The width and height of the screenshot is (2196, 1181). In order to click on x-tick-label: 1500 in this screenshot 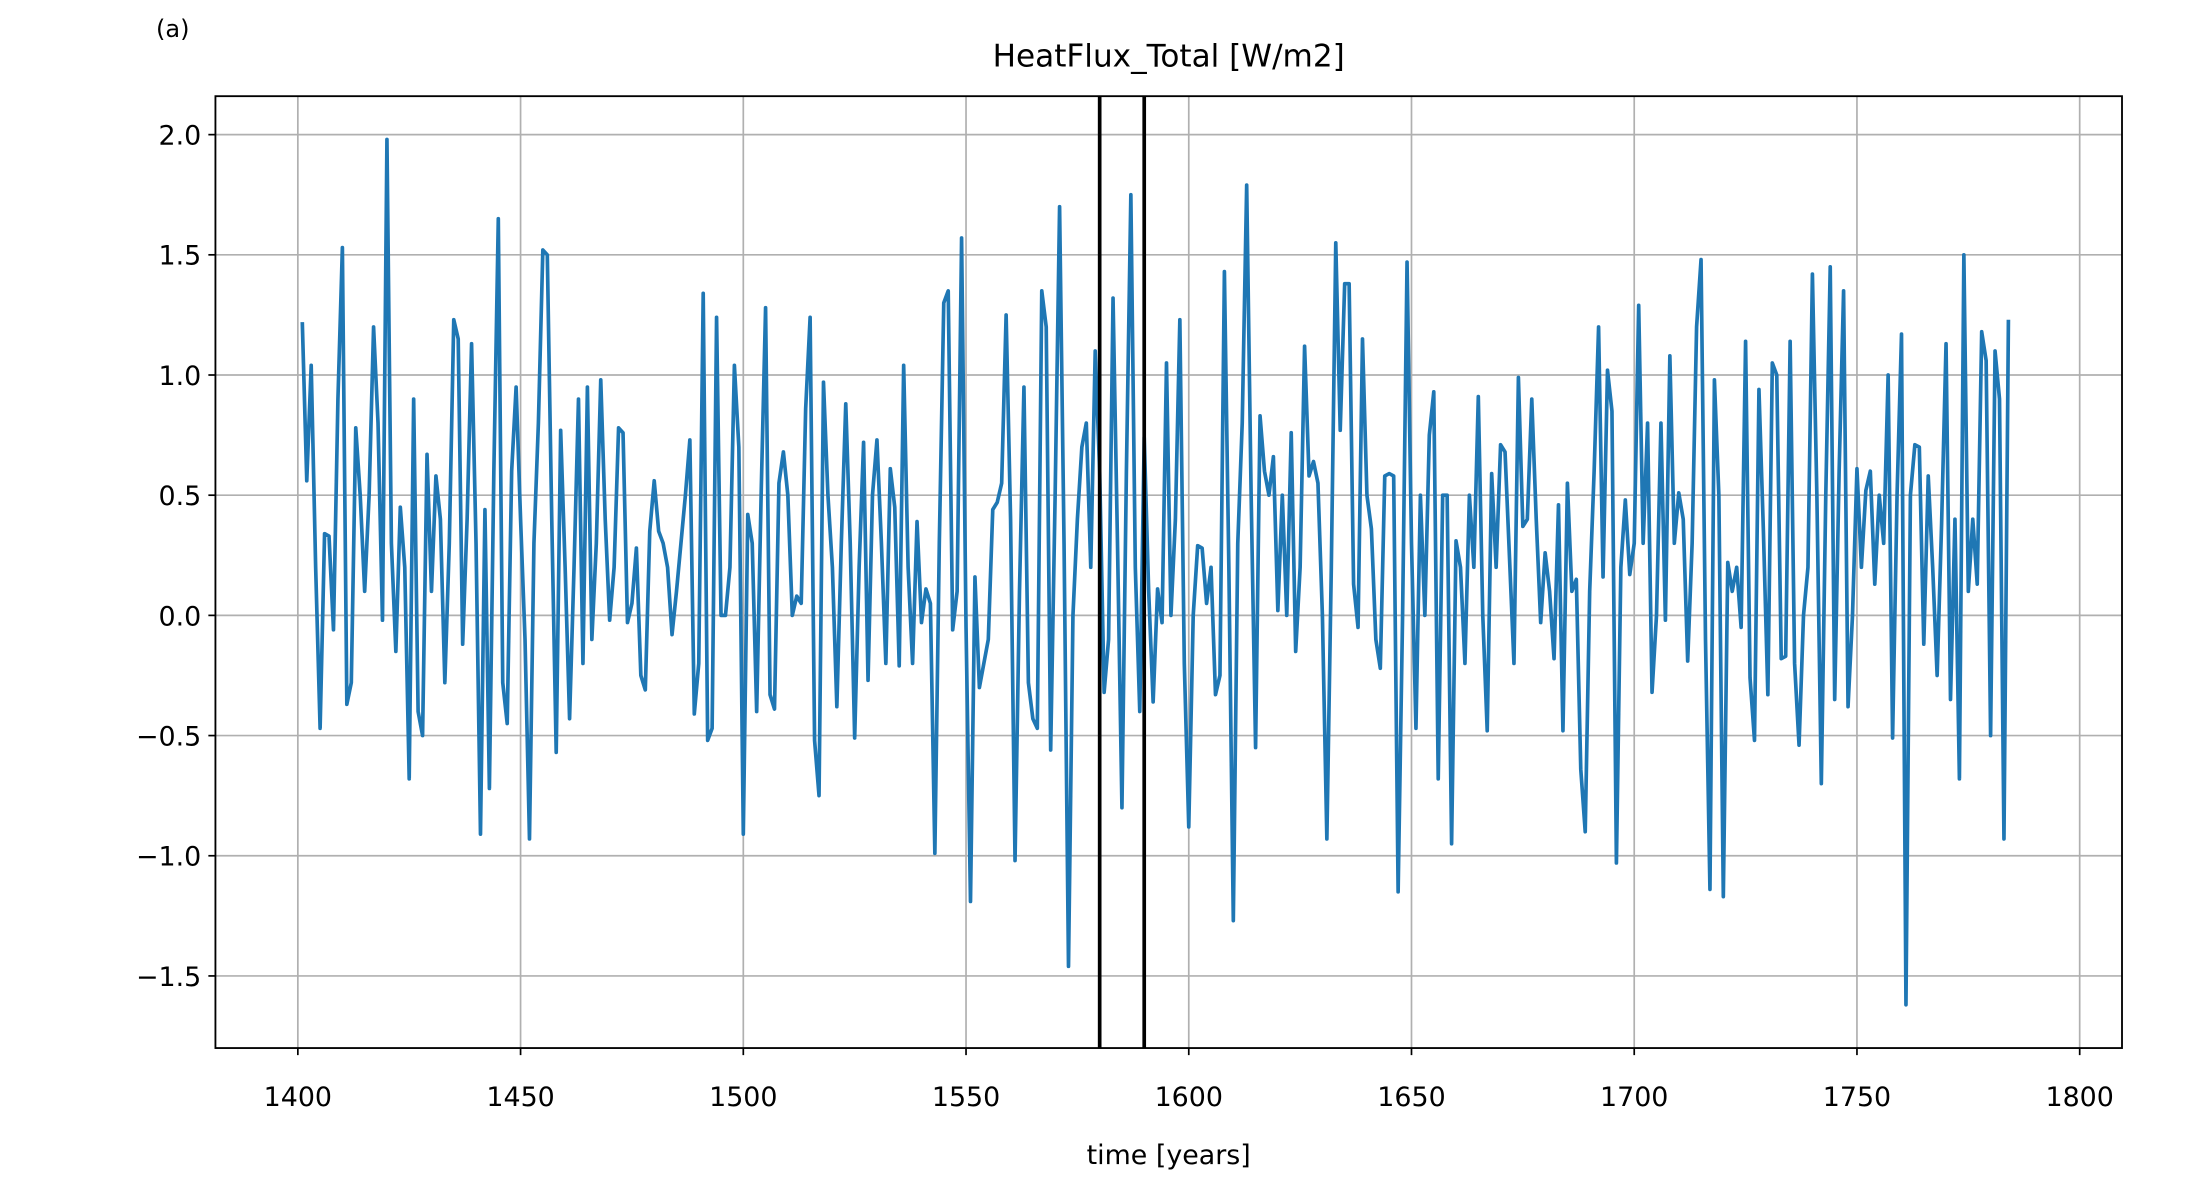, I will do `click(743, 1097)`.